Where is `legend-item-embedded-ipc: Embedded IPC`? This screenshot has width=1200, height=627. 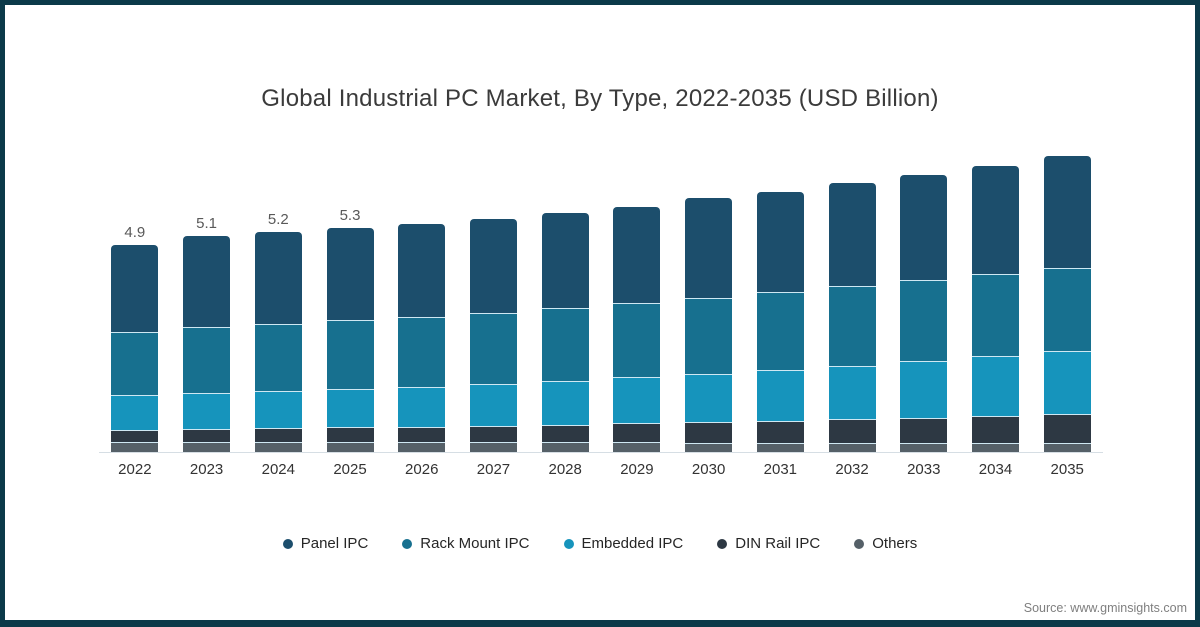 legend-item-embedded-ipc: Embedded IPC is located at coordinates (623, 543).